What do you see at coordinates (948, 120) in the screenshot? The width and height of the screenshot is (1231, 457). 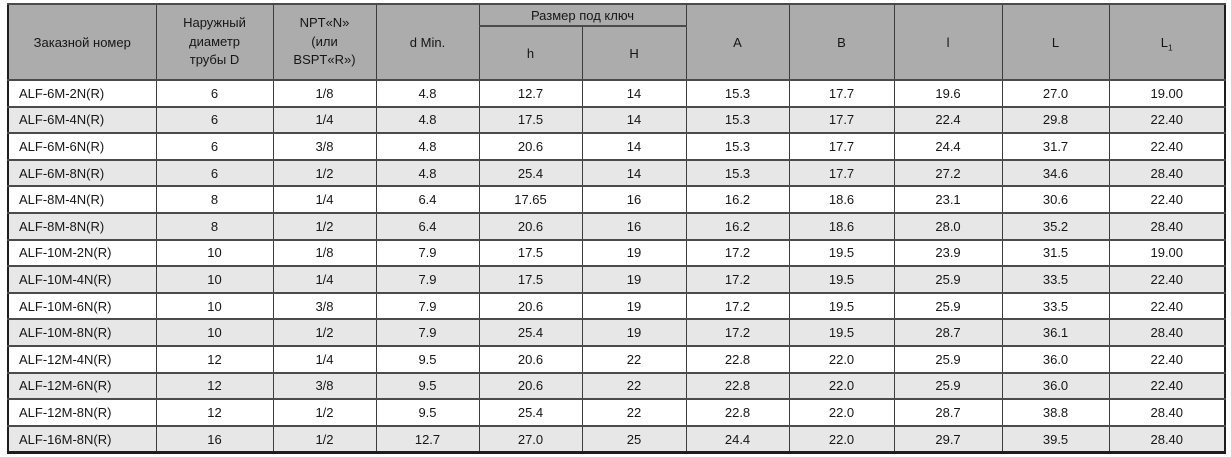 I see `value-cell: 22.4` at bounding box center [948, 120].